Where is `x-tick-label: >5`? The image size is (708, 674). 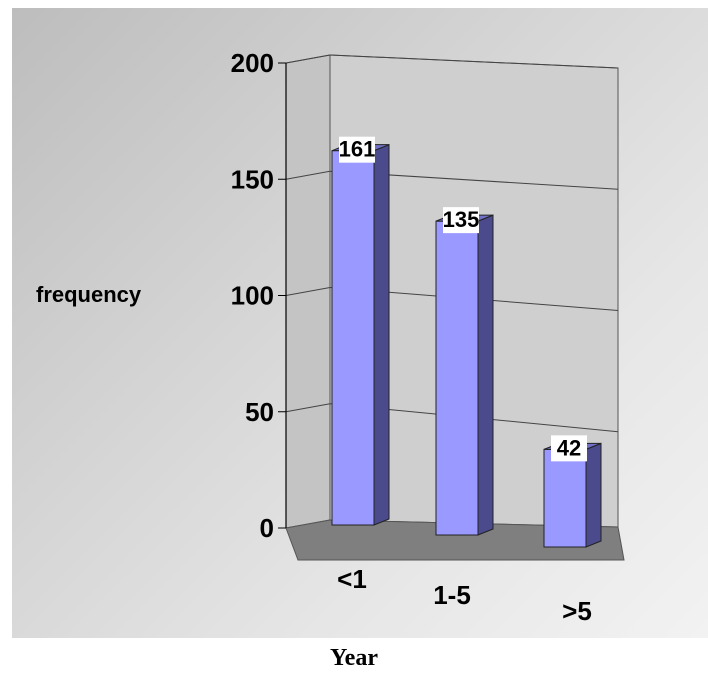 x-tick-label: >5 is located at coordinates (577, 611).